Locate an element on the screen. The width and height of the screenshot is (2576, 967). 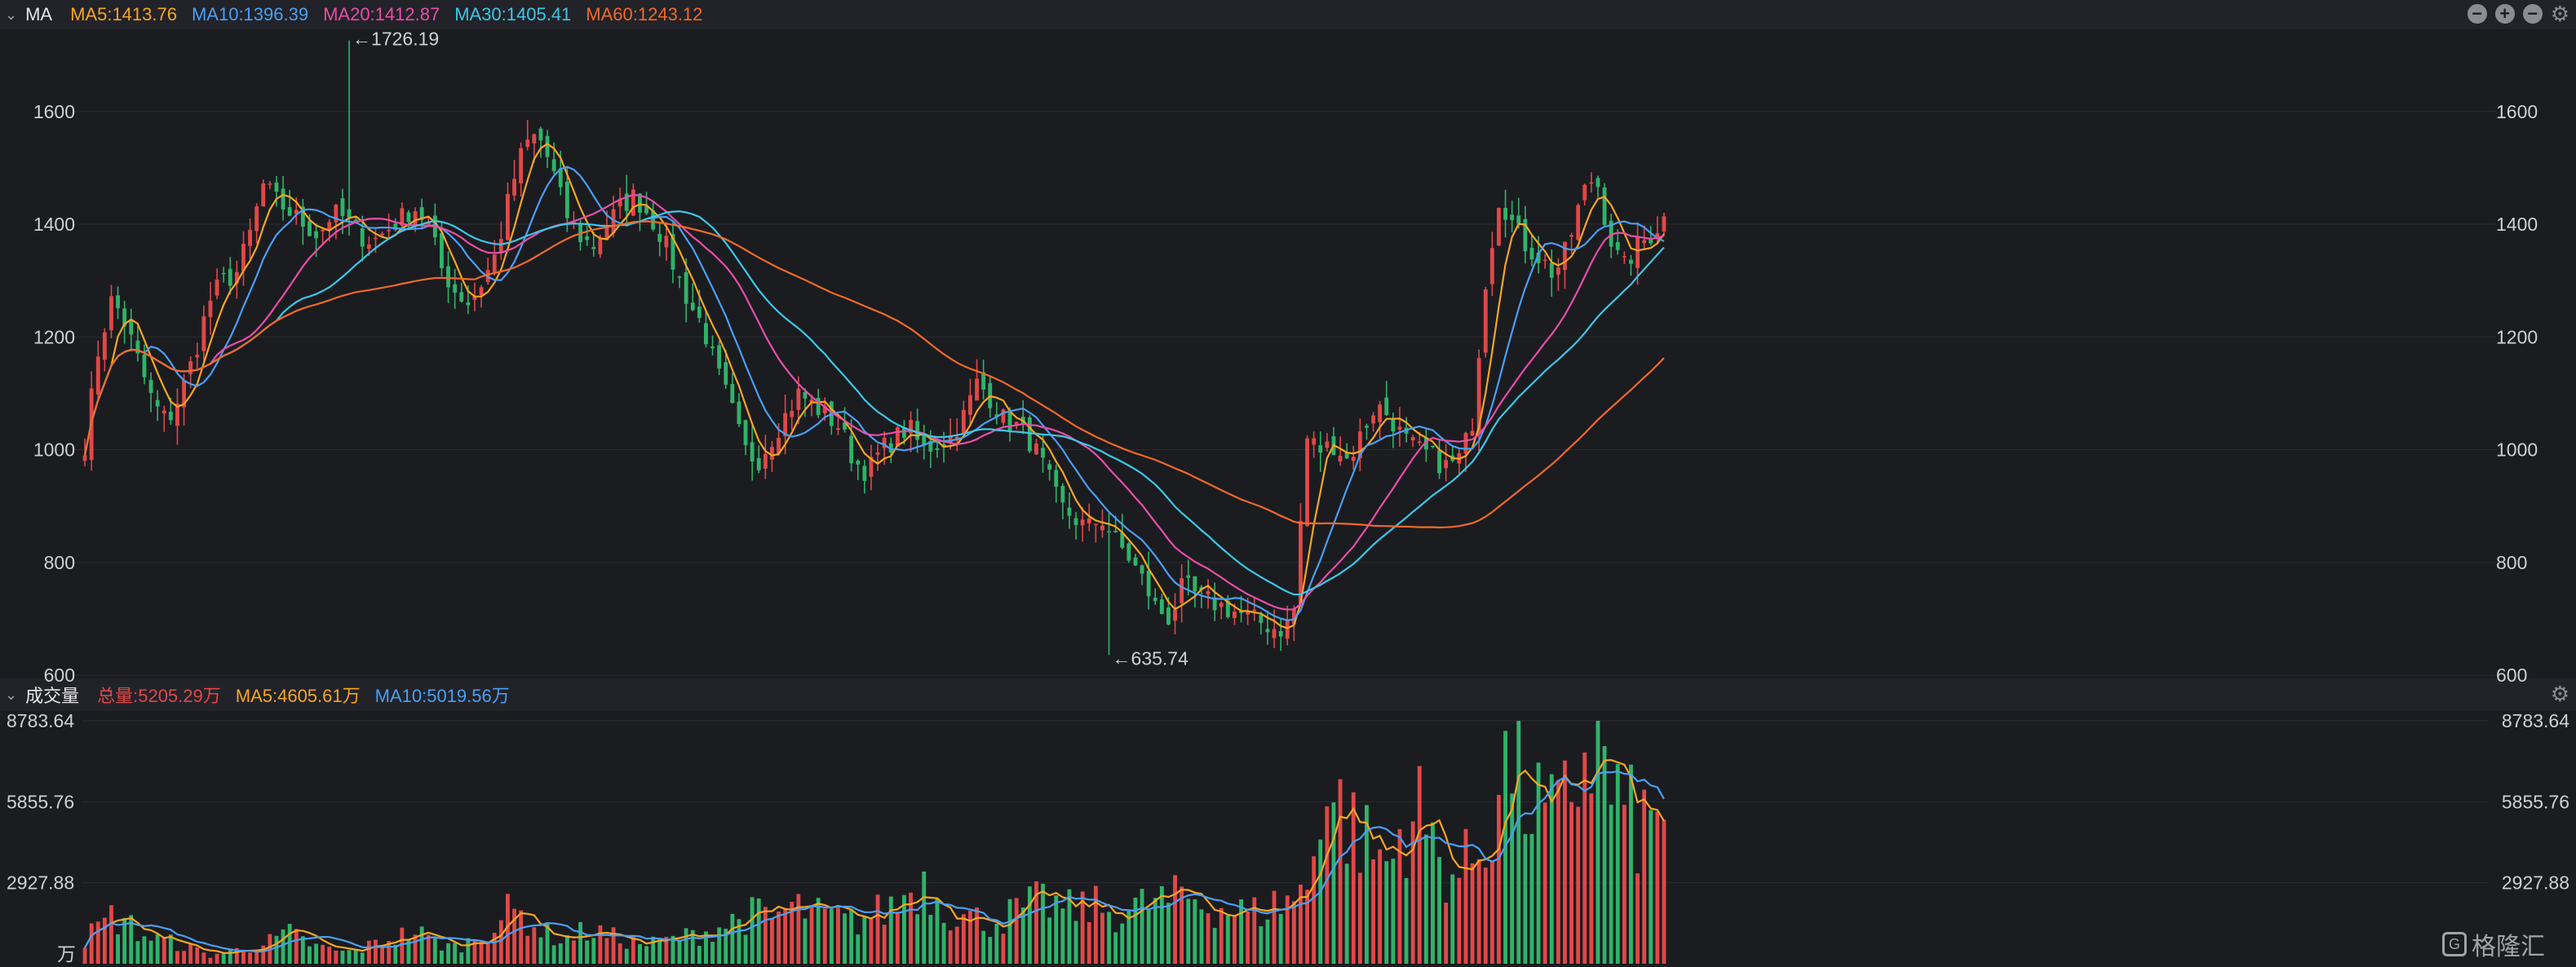
legend-ma20: MA20:1412.87 is located at coordinates (381, 14).